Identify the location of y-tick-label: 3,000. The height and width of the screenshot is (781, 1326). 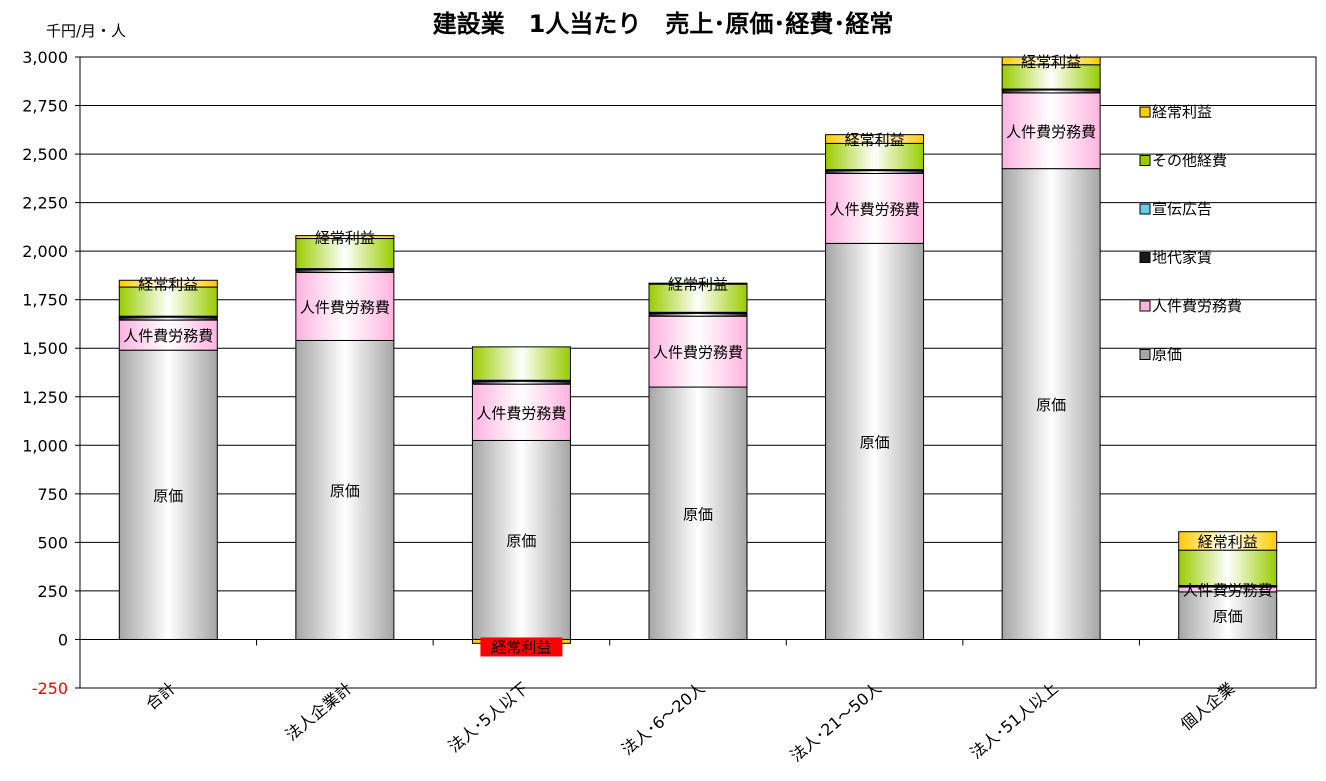
(45, 57).